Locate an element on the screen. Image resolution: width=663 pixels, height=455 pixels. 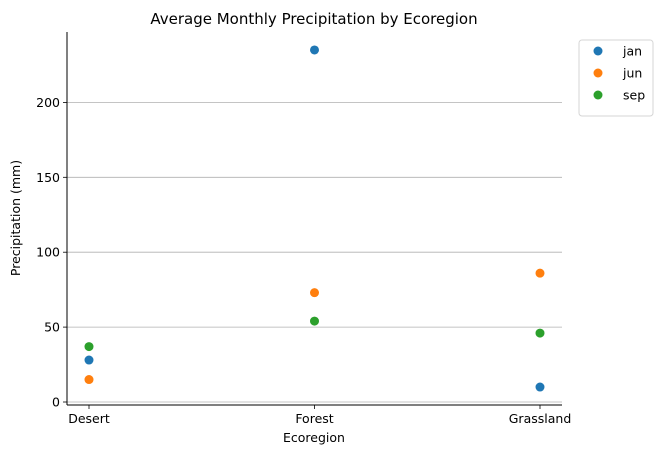
point-jan-forest is located at coordinates (314, 50).